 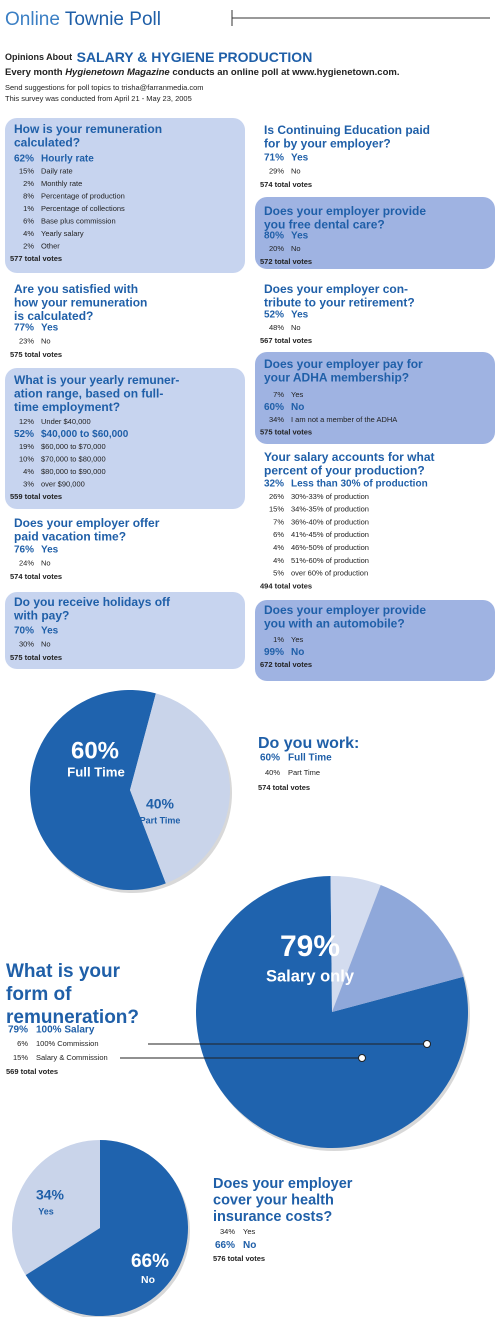 I want to click on opinions-prefix: Opinions About, so click(x=38, y=57).